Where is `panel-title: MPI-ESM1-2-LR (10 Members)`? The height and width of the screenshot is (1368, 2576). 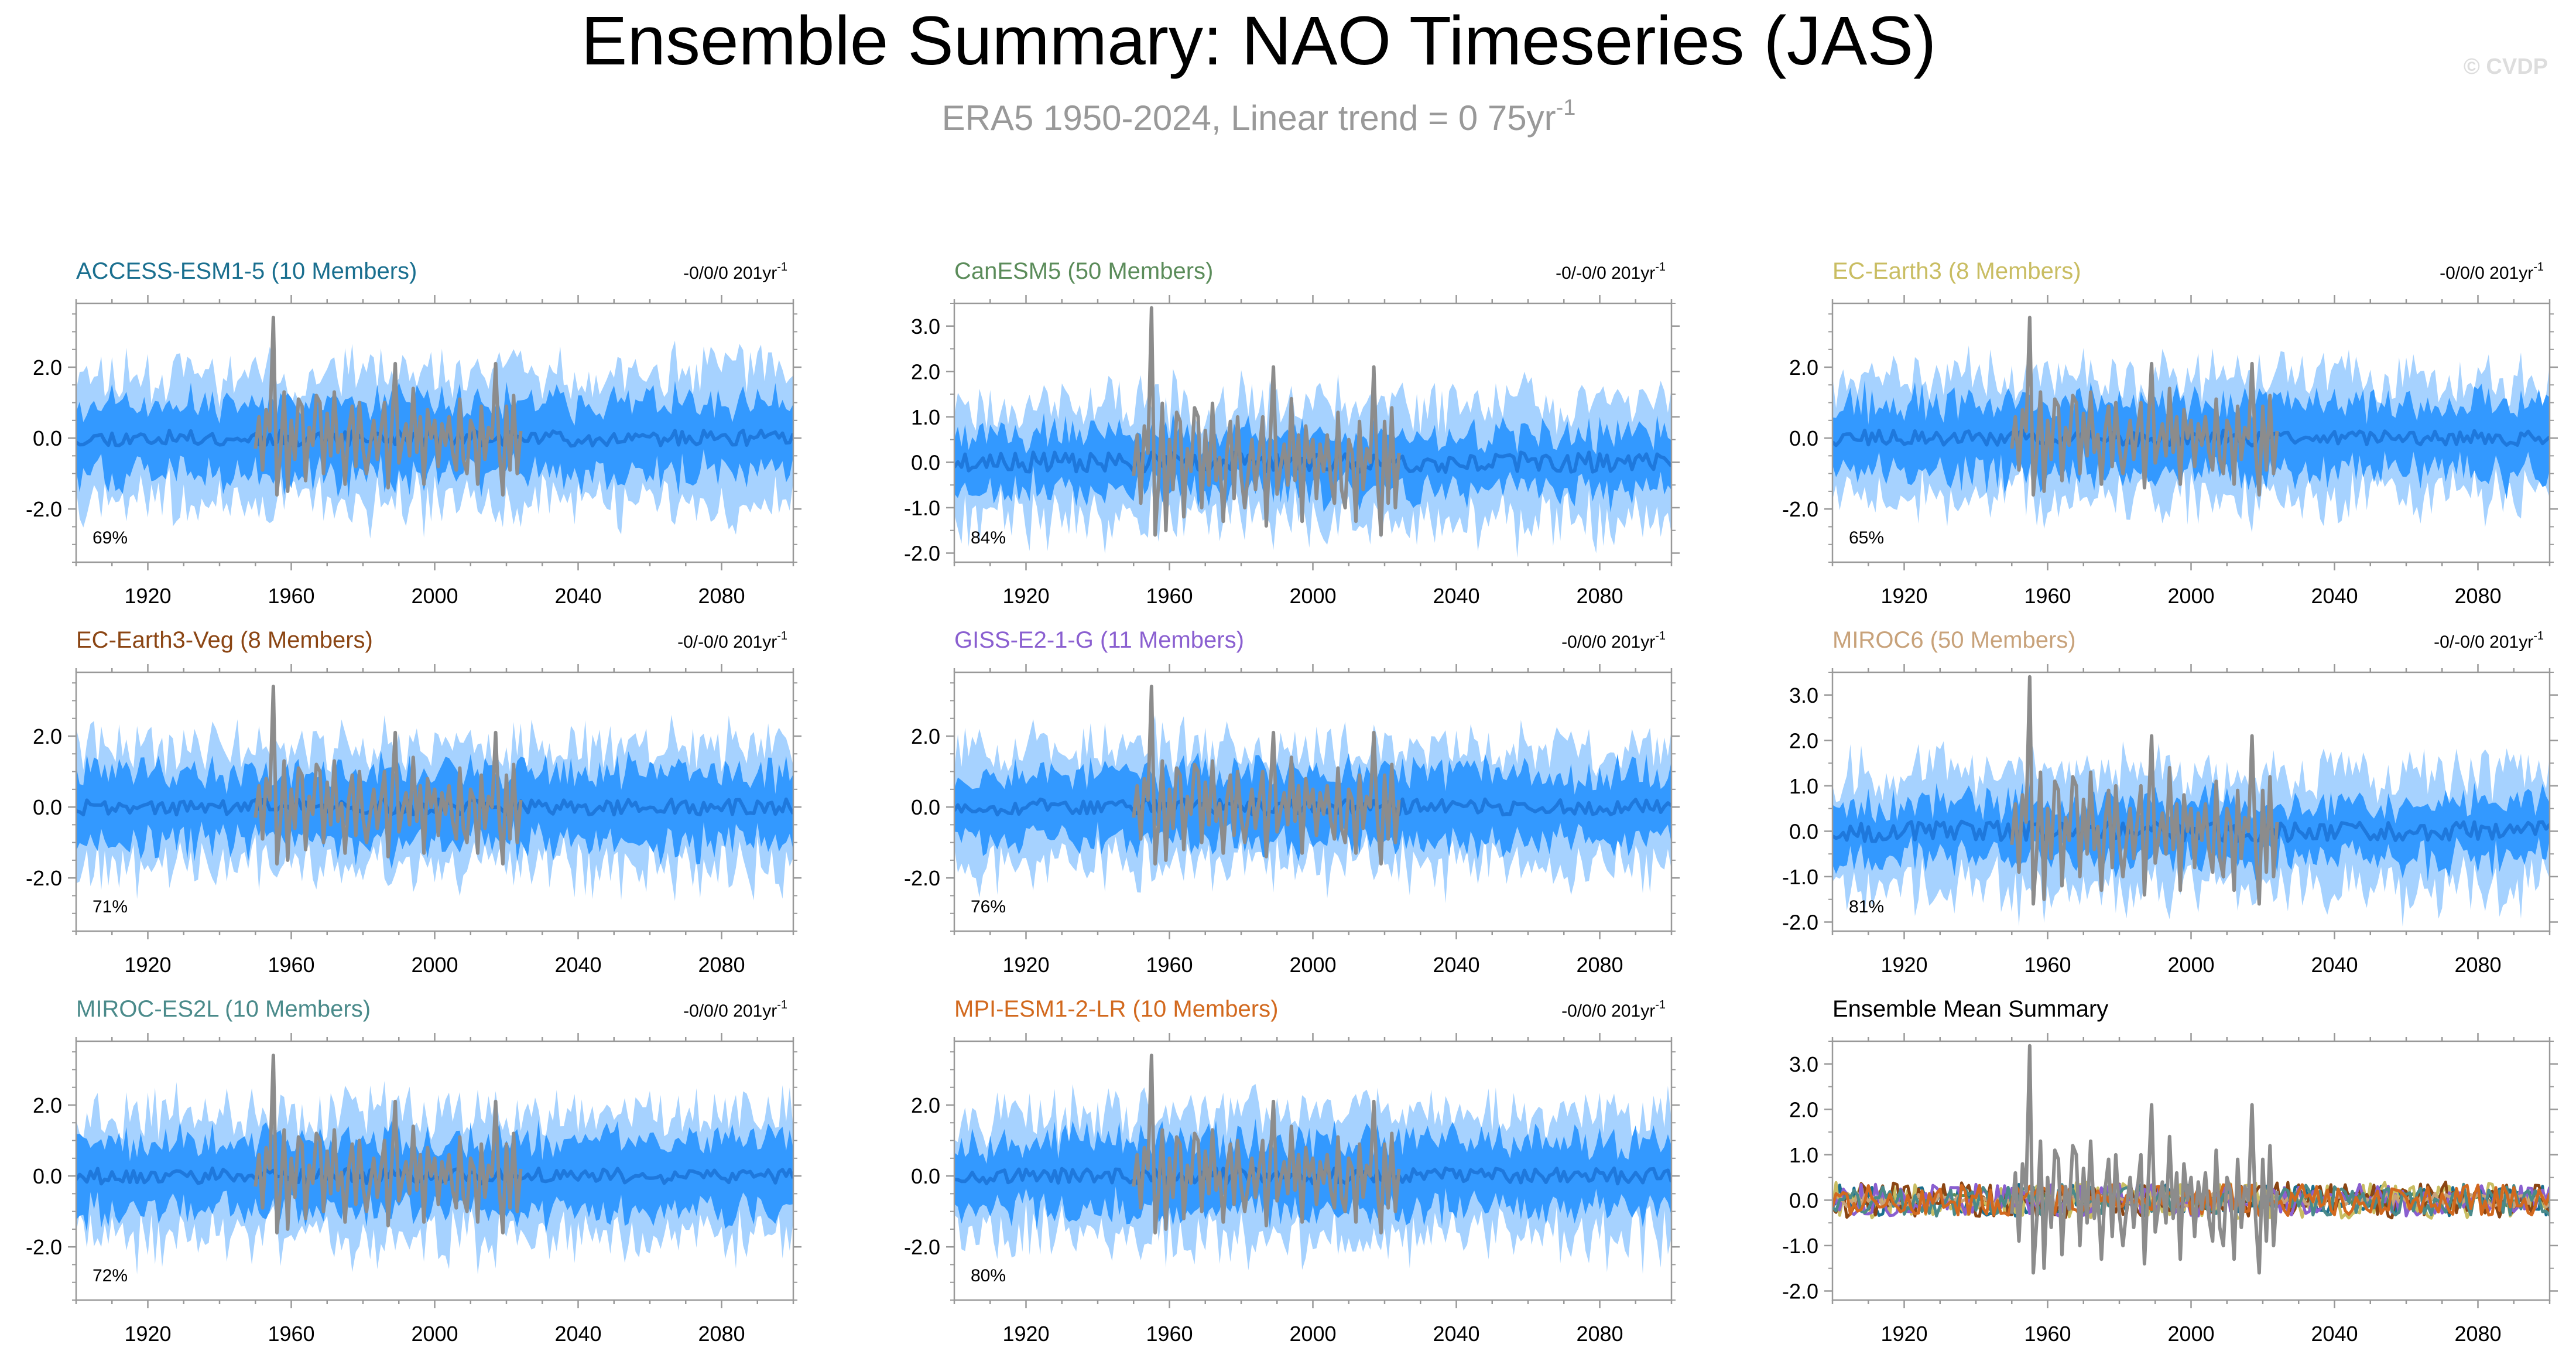 panel-title: MPI-ESM1-2-LR (10 Members) is located at coordinates (1116, 1009).